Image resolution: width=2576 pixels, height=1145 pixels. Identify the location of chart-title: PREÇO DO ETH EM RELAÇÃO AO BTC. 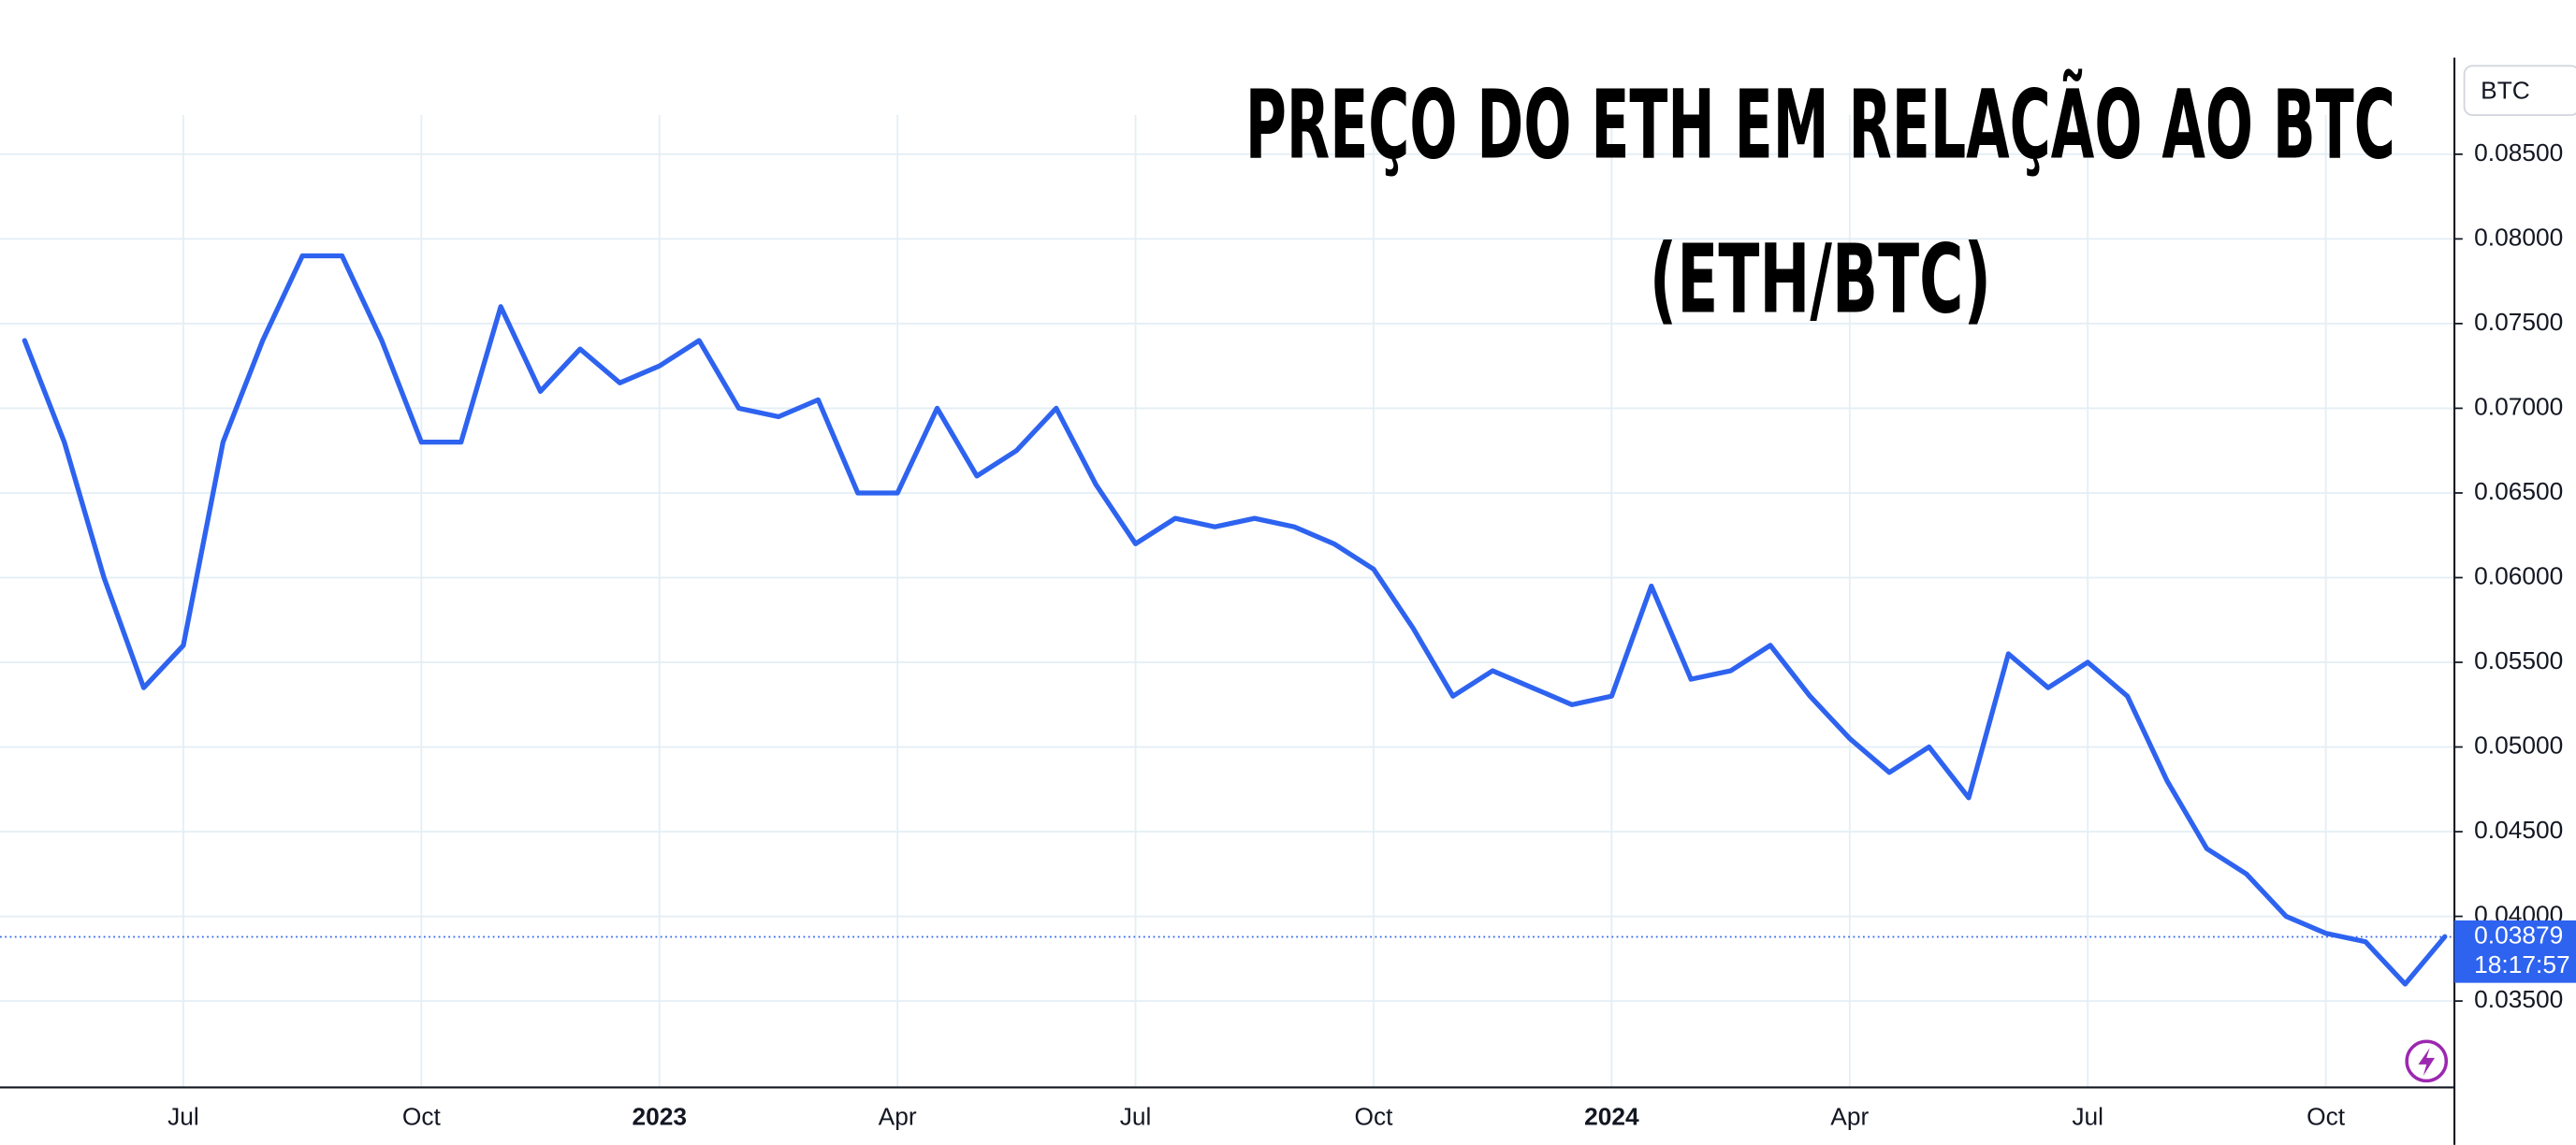
(1820, 124).